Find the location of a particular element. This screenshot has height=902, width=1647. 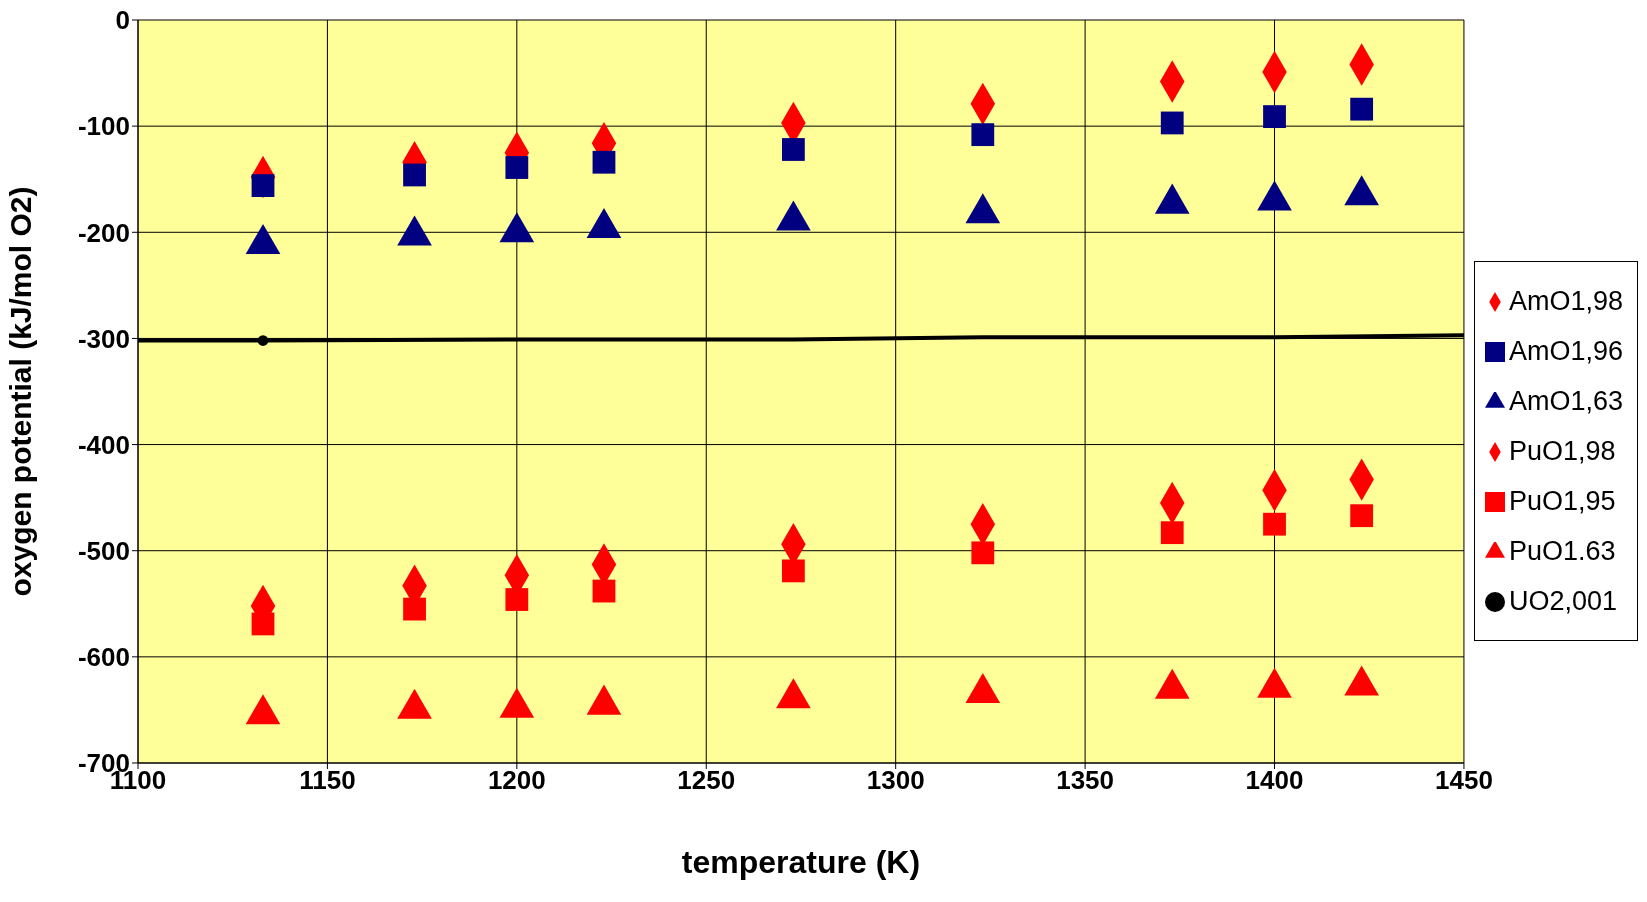

legend-label: AmO1,63 is located at coordinates (1565, 400).